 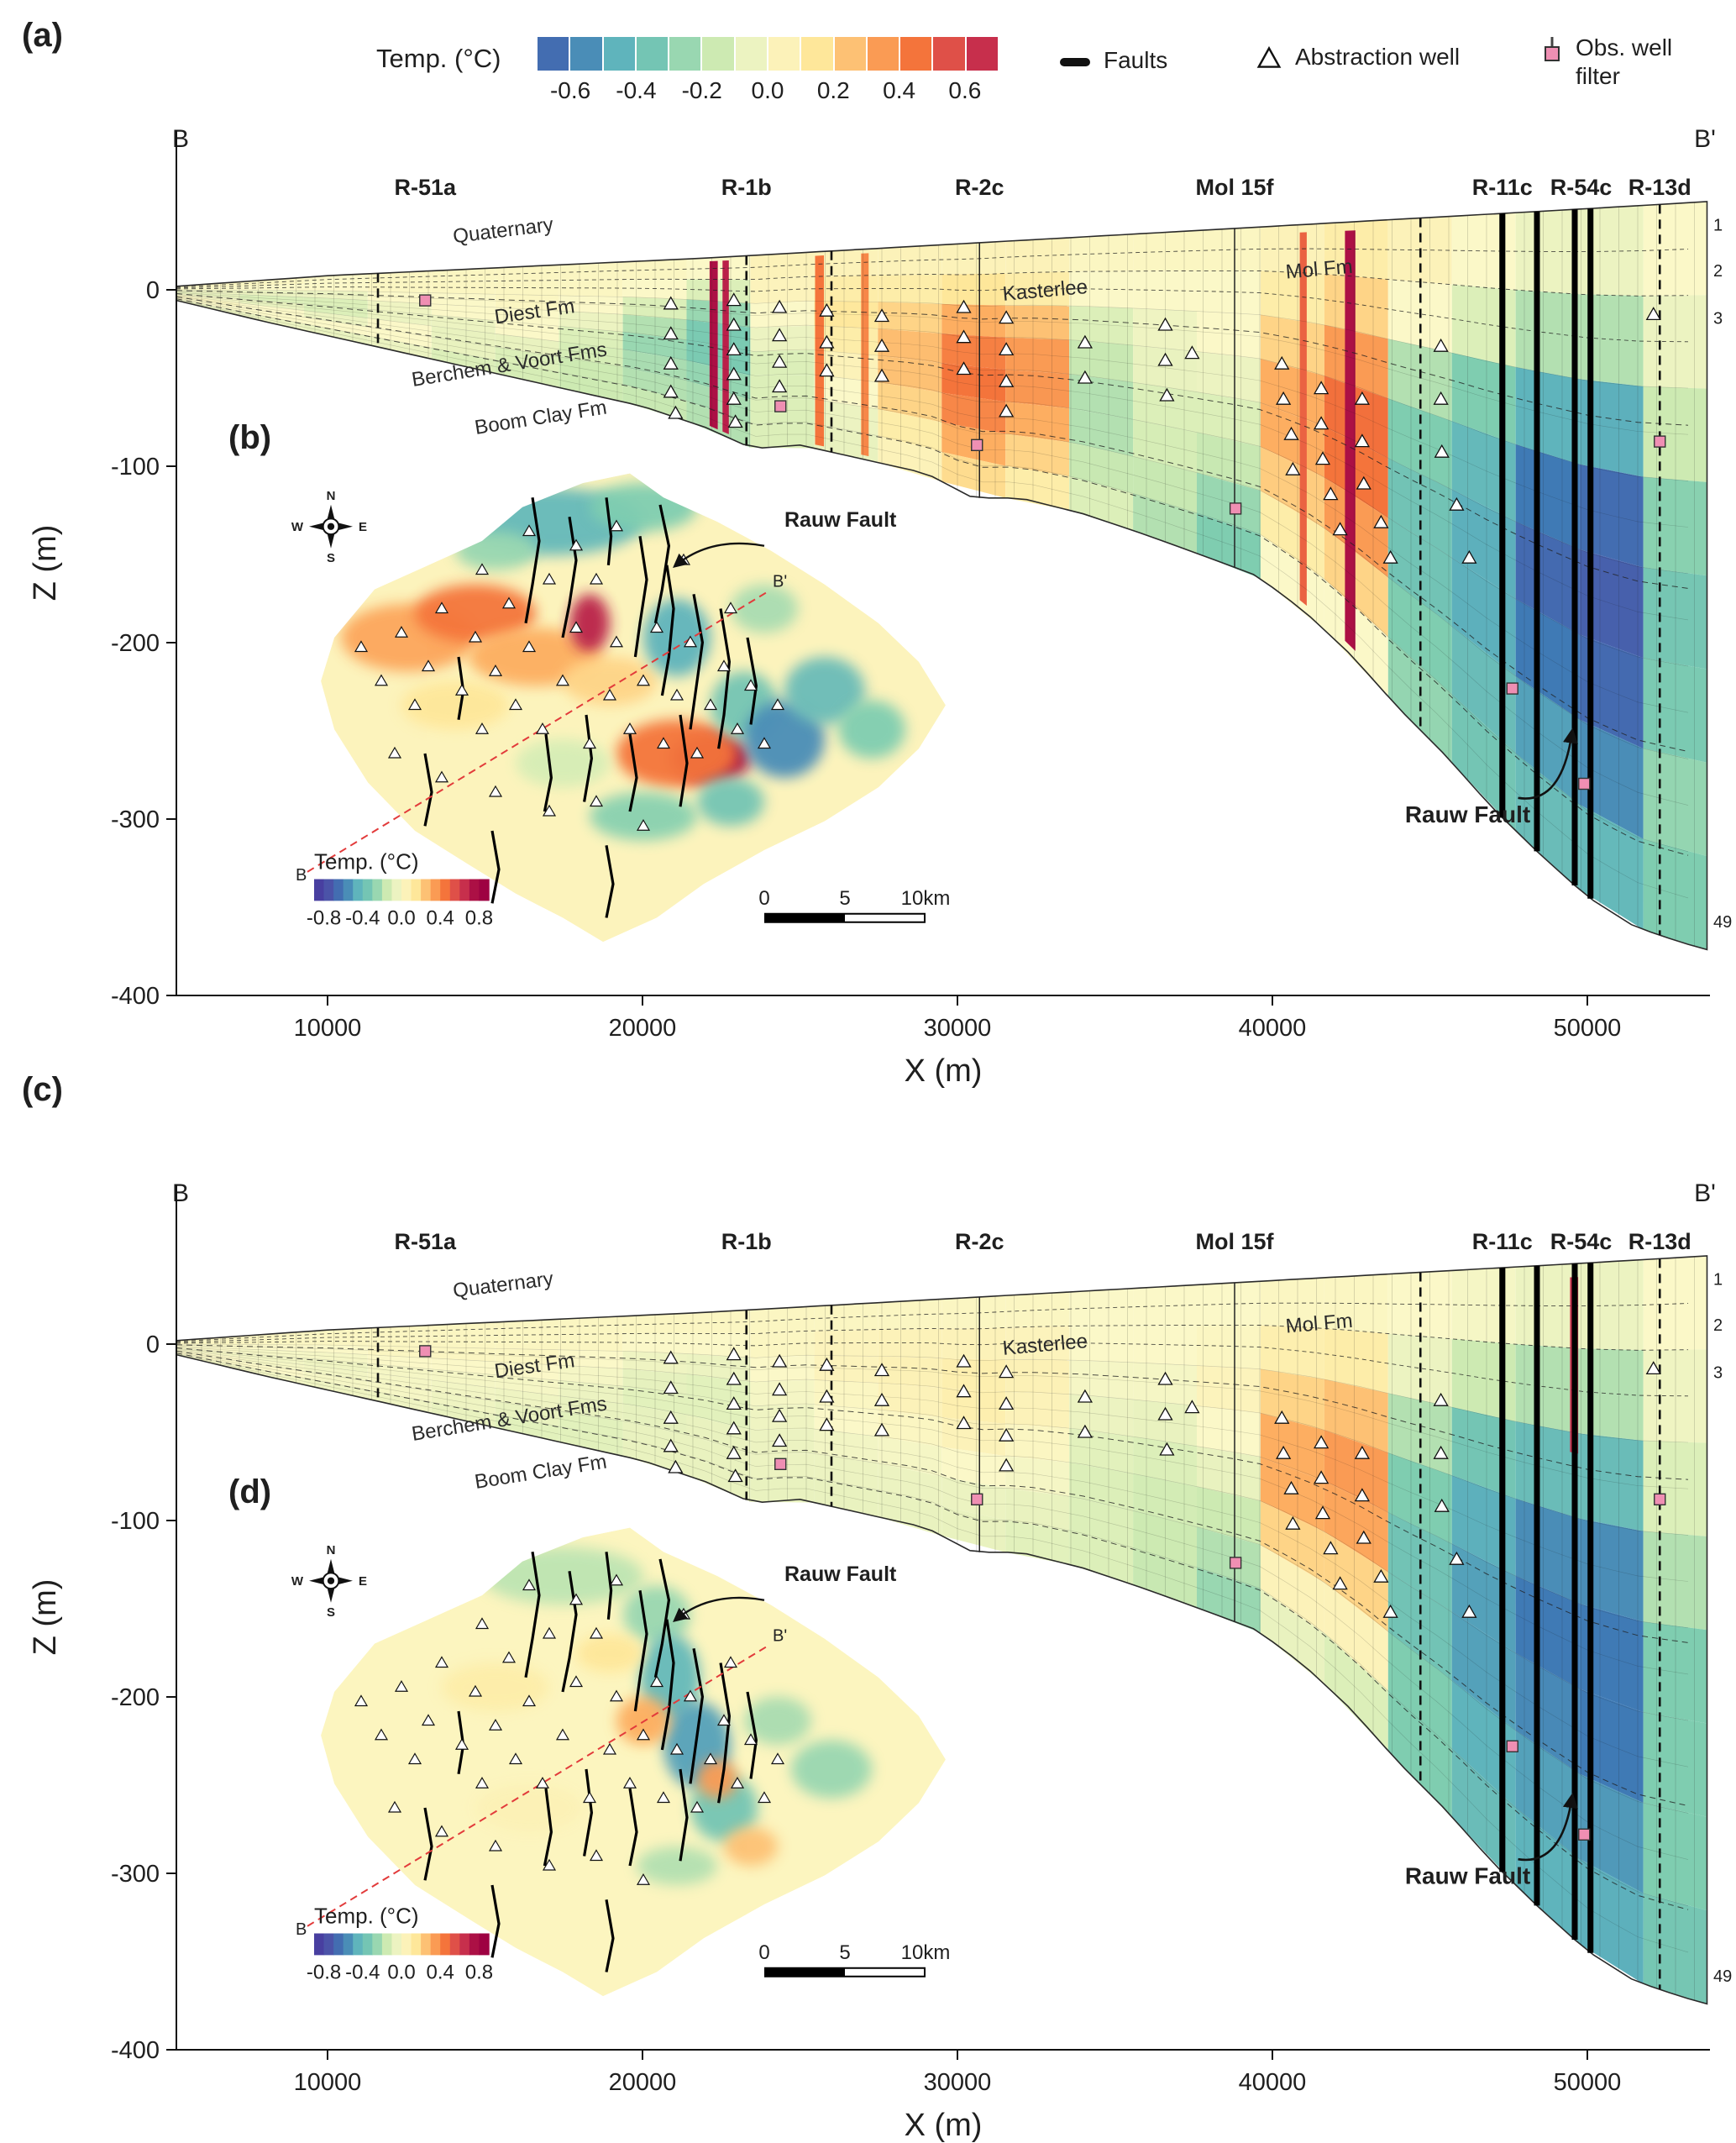 I want to click on colorbar-tick-label: -0.4, so click(x=636, y=90).